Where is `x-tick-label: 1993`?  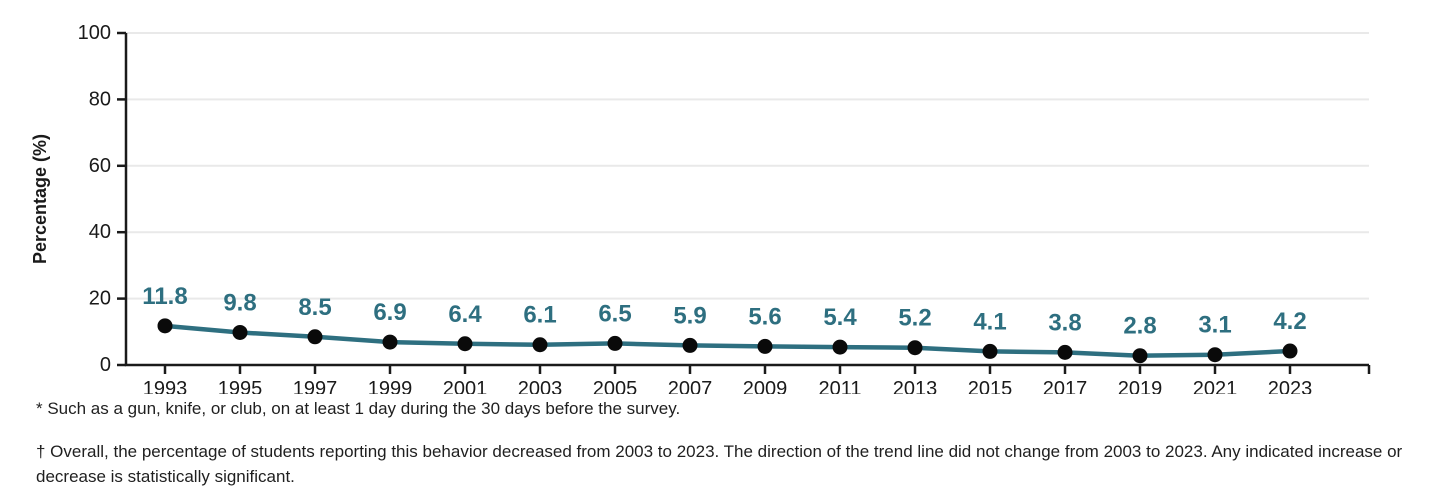 x-tick-label: 1993 is located at coordinates (165, 386).